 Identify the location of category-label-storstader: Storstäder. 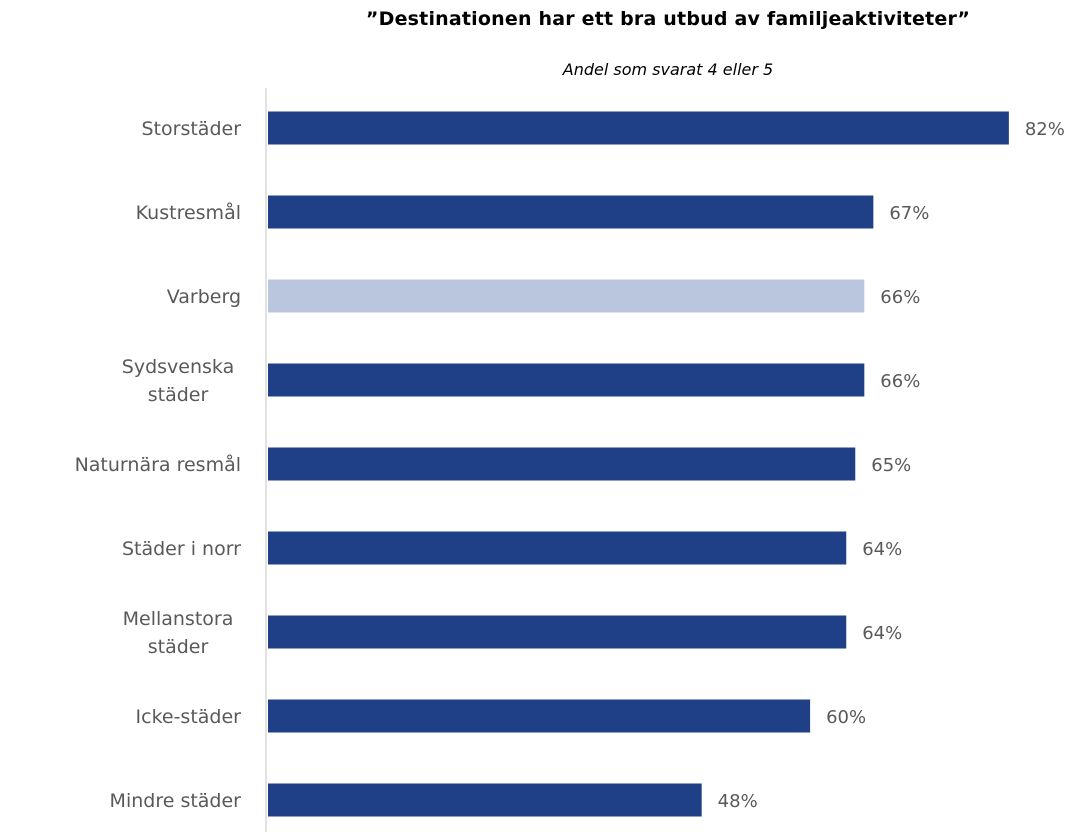
(192, 129).